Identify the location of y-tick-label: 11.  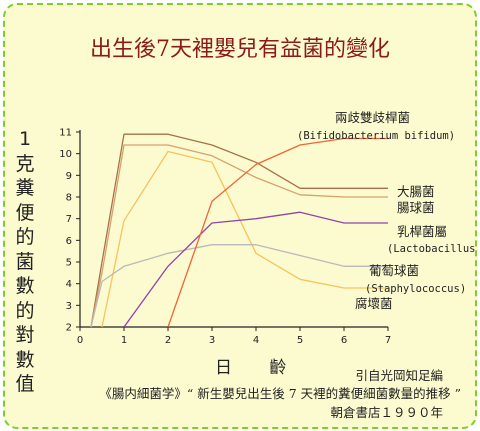
(65, 133).